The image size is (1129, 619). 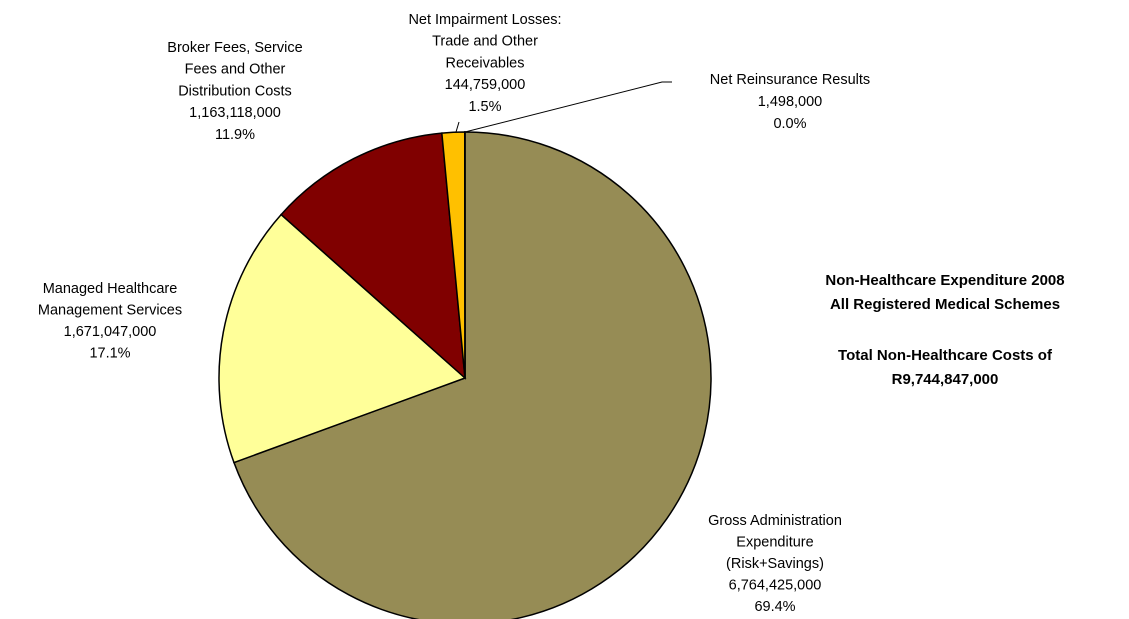 What do you see at coordinates (485, 85) in the screenshot?
I see `value-label: 144,759,000` at bounding box center [485, 85].